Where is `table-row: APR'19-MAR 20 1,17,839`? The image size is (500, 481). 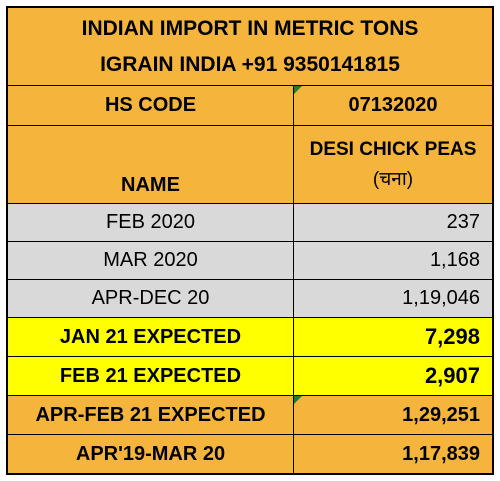 table-row: APR'19-MAR 20 1,17,839 is located at coordinates (250, 454).